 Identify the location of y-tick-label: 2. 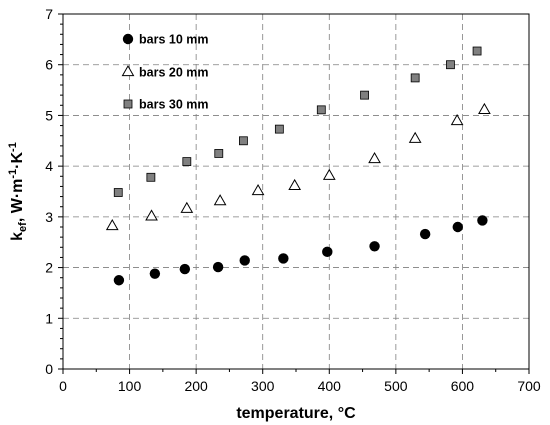
(49, 268).